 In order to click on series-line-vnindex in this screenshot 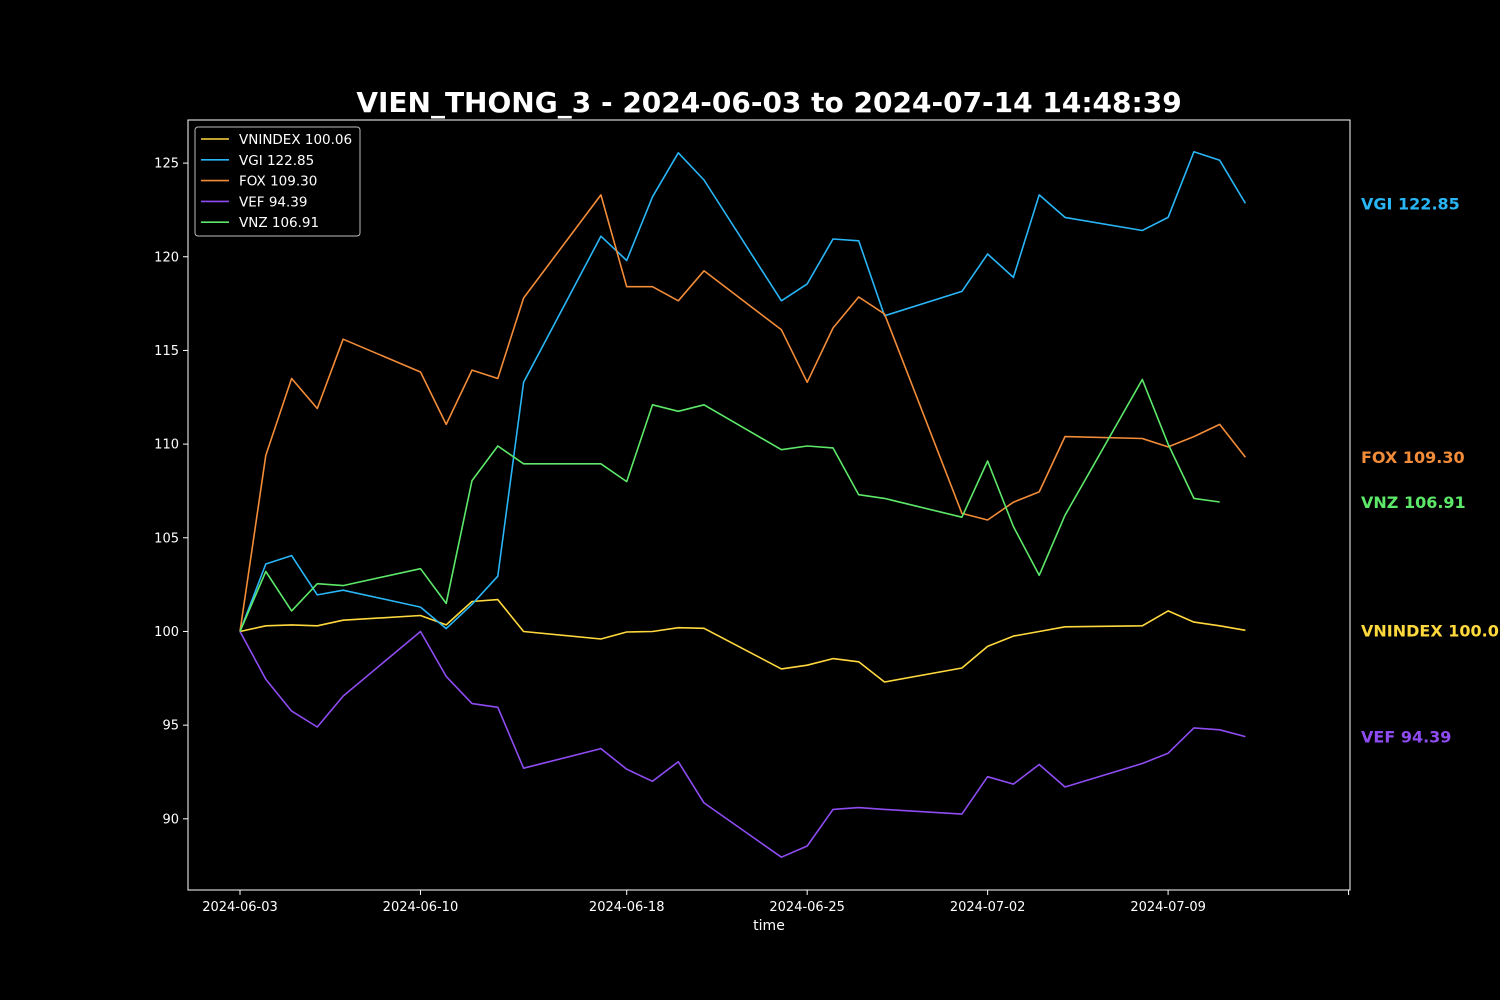, I will do `click(742, 640)`.